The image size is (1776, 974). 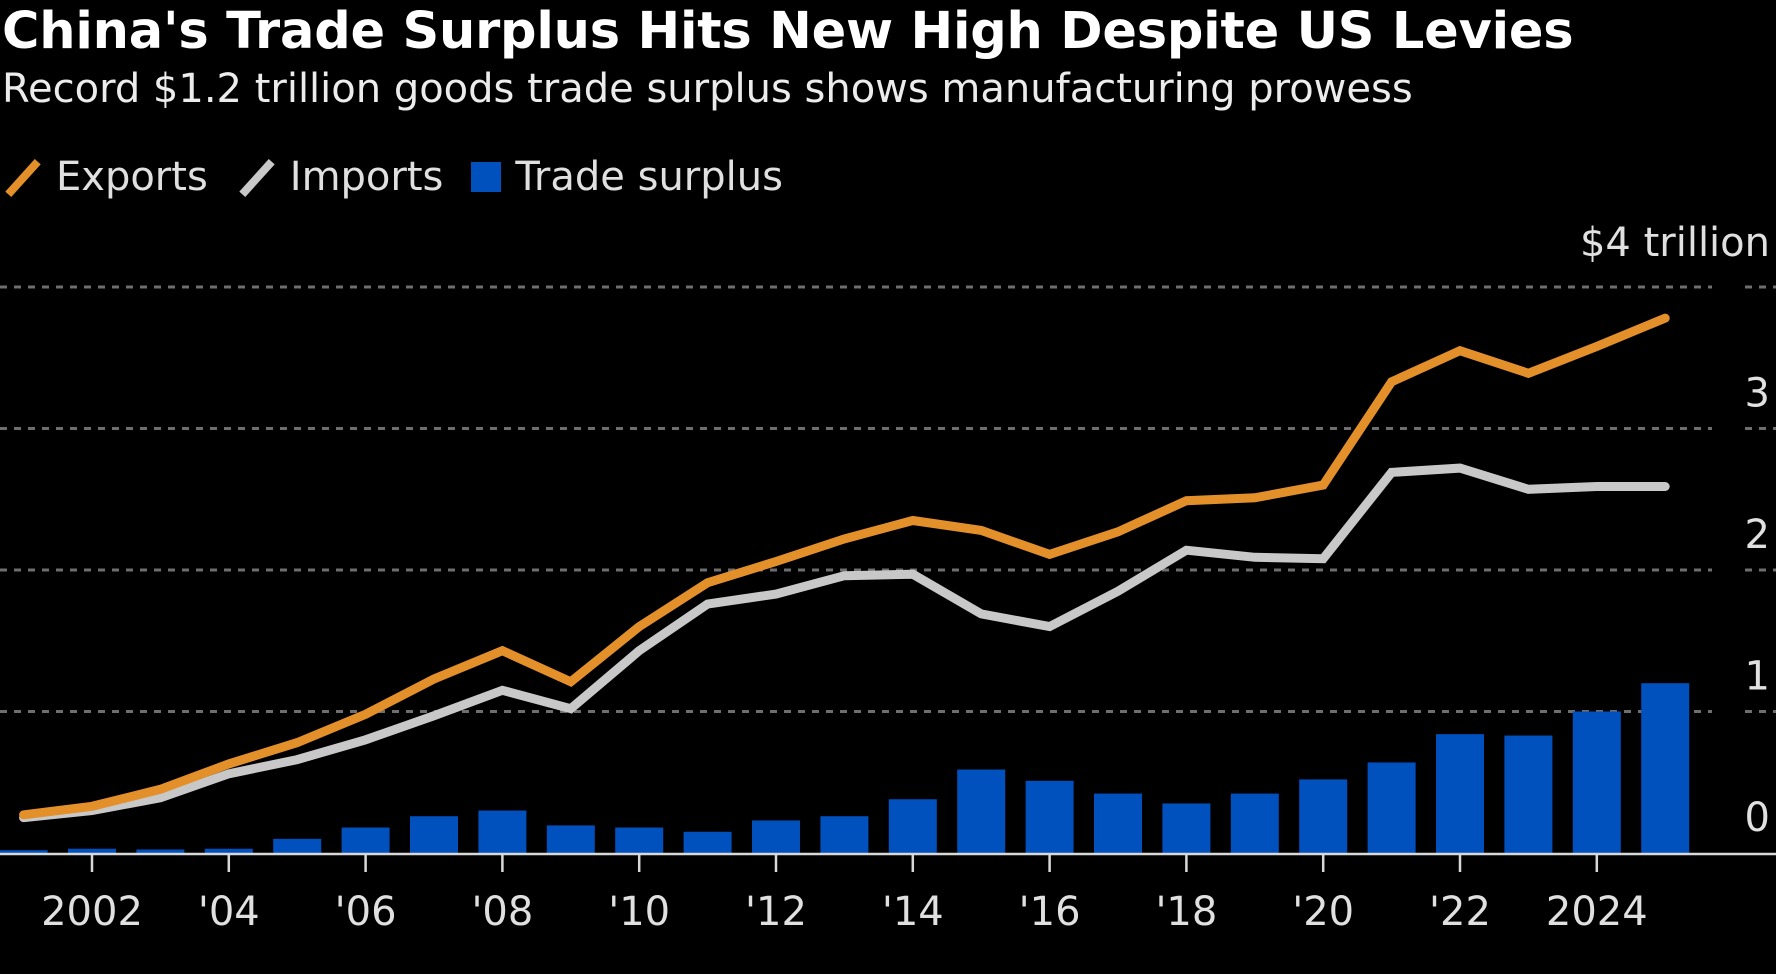 I want to click on legend: Exports Imports Trade surplus, so click(x=406, y=177).